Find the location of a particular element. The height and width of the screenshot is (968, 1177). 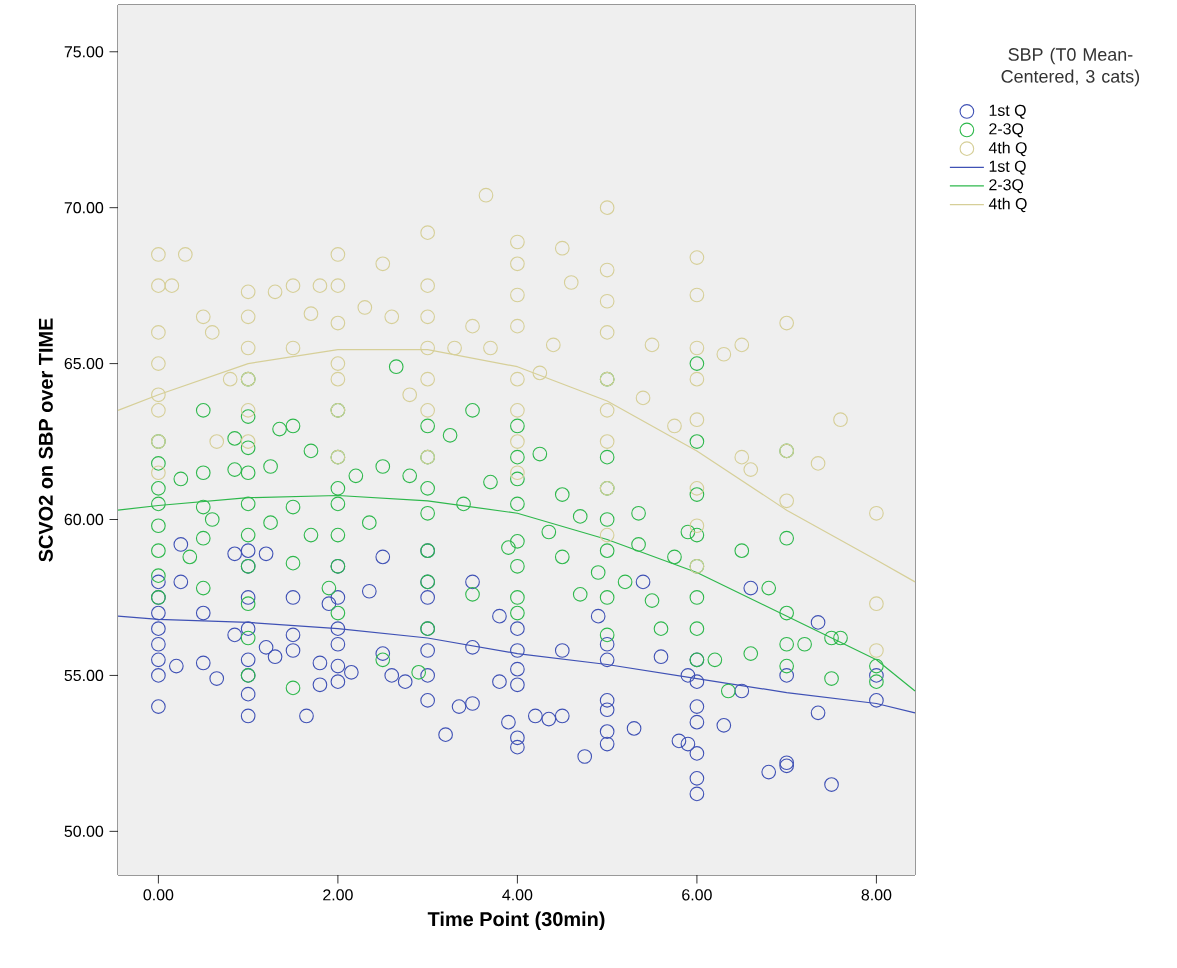

y-tick-label: 55.00 is located at coordinates (84, 675).